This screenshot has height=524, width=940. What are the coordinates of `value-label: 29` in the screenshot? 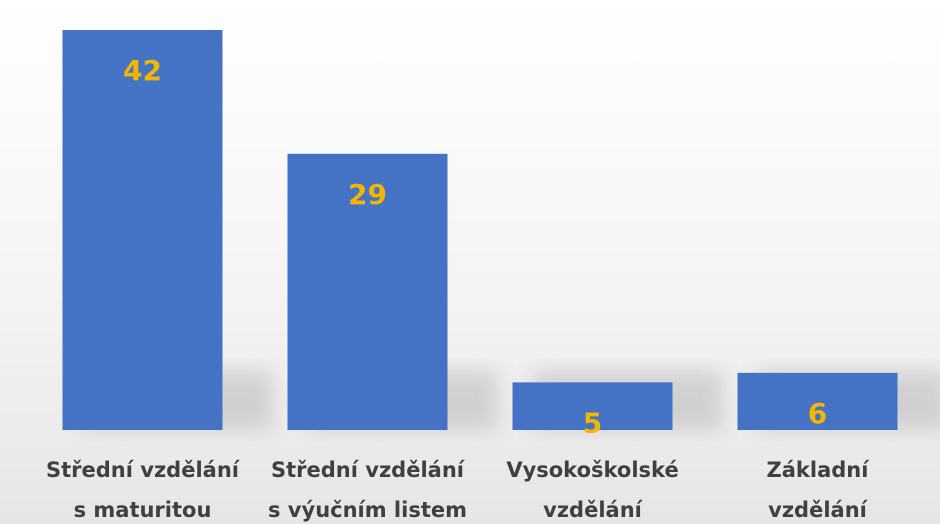 It's located at (367, 194).